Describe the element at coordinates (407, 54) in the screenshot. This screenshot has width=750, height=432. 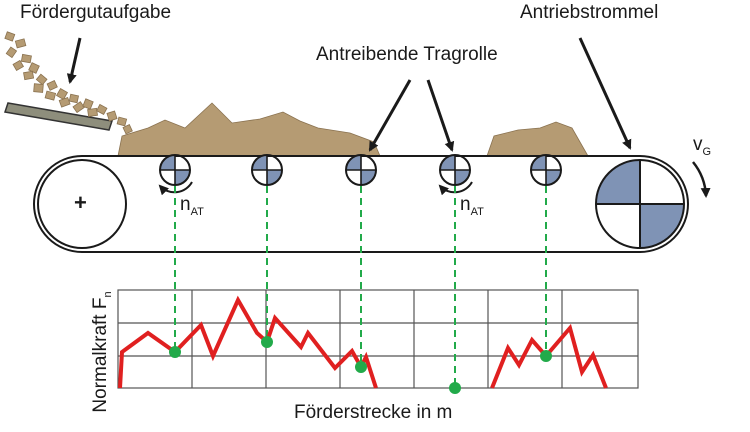
I see `driving-idler-label: Antreibende Tragrolle` at that location.